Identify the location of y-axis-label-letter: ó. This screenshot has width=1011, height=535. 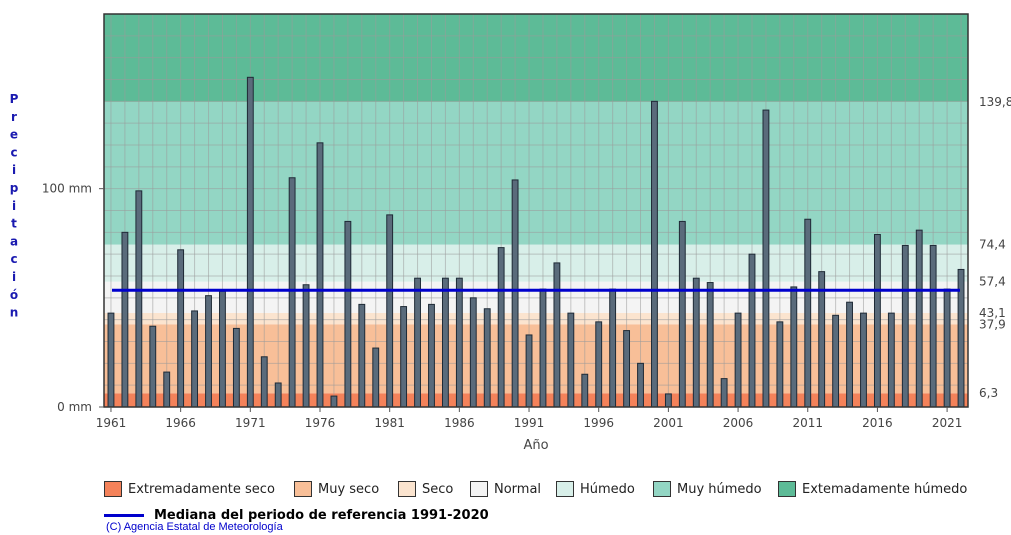
(14, 295).